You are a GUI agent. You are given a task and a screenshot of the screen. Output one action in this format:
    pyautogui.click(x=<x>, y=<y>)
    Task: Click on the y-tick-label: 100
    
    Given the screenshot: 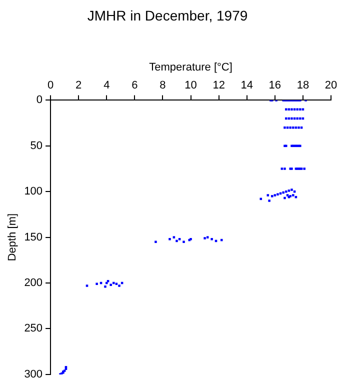 What is the action you would take?
    pyautogui.click(x=33, y=192)
    